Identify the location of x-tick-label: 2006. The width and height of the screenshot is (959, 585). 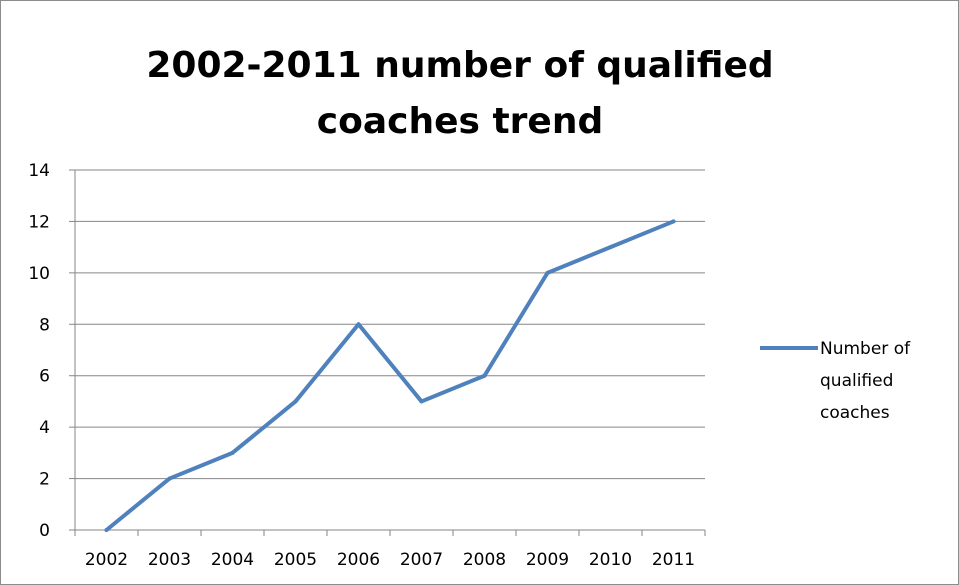
(358, 560).